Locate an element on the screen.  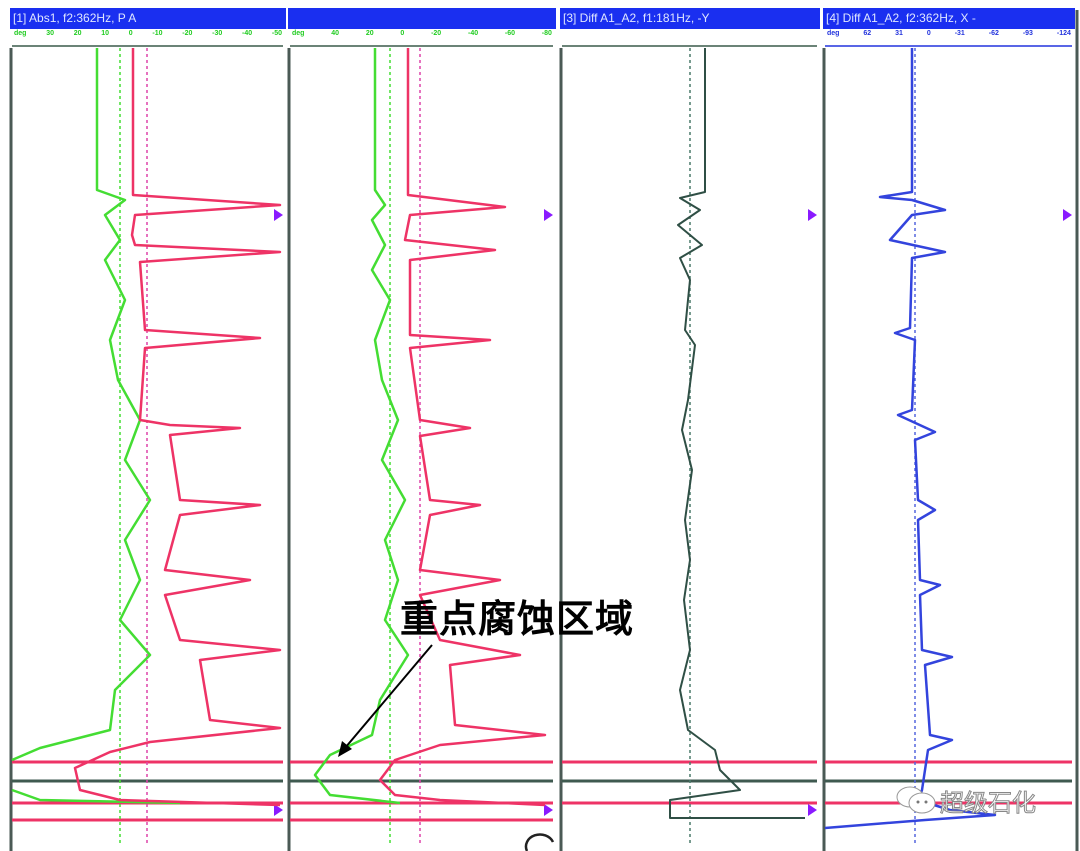
scale-label: 40 is located at coordinates (335, 33).